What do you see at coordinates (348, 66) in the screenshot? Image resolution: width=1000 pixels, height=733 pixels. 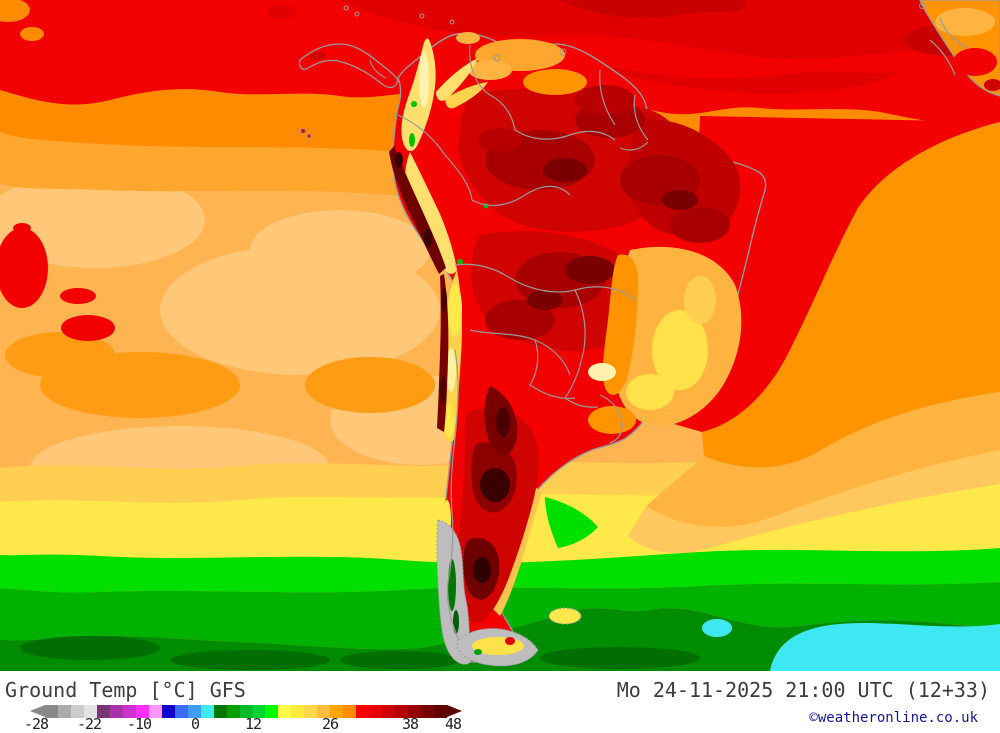 I see `central-america` at bounding box center [348, 66].